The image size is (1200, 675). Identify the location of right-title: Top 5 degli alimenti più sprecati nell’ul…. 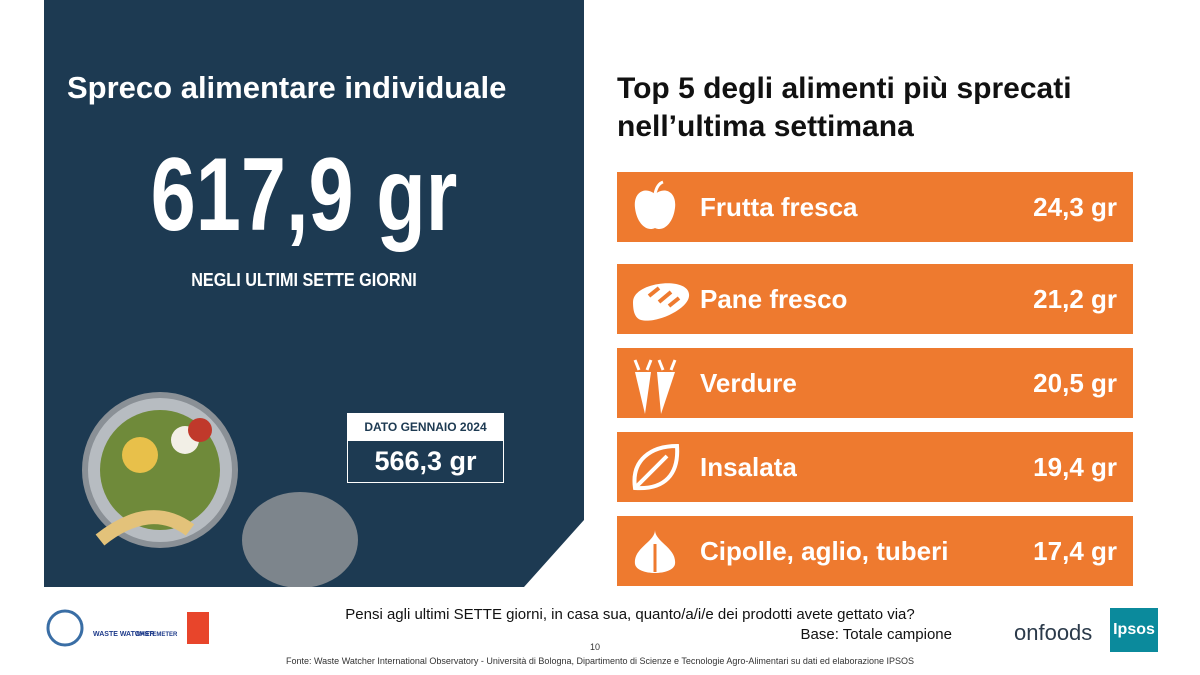
(844, 108).